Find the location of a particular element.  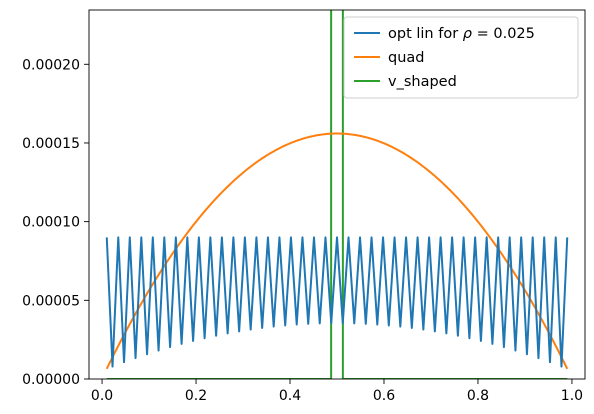

legend: opt lin for ρ = 0.025 quad v_shaped is located at coordinates (461, 57).